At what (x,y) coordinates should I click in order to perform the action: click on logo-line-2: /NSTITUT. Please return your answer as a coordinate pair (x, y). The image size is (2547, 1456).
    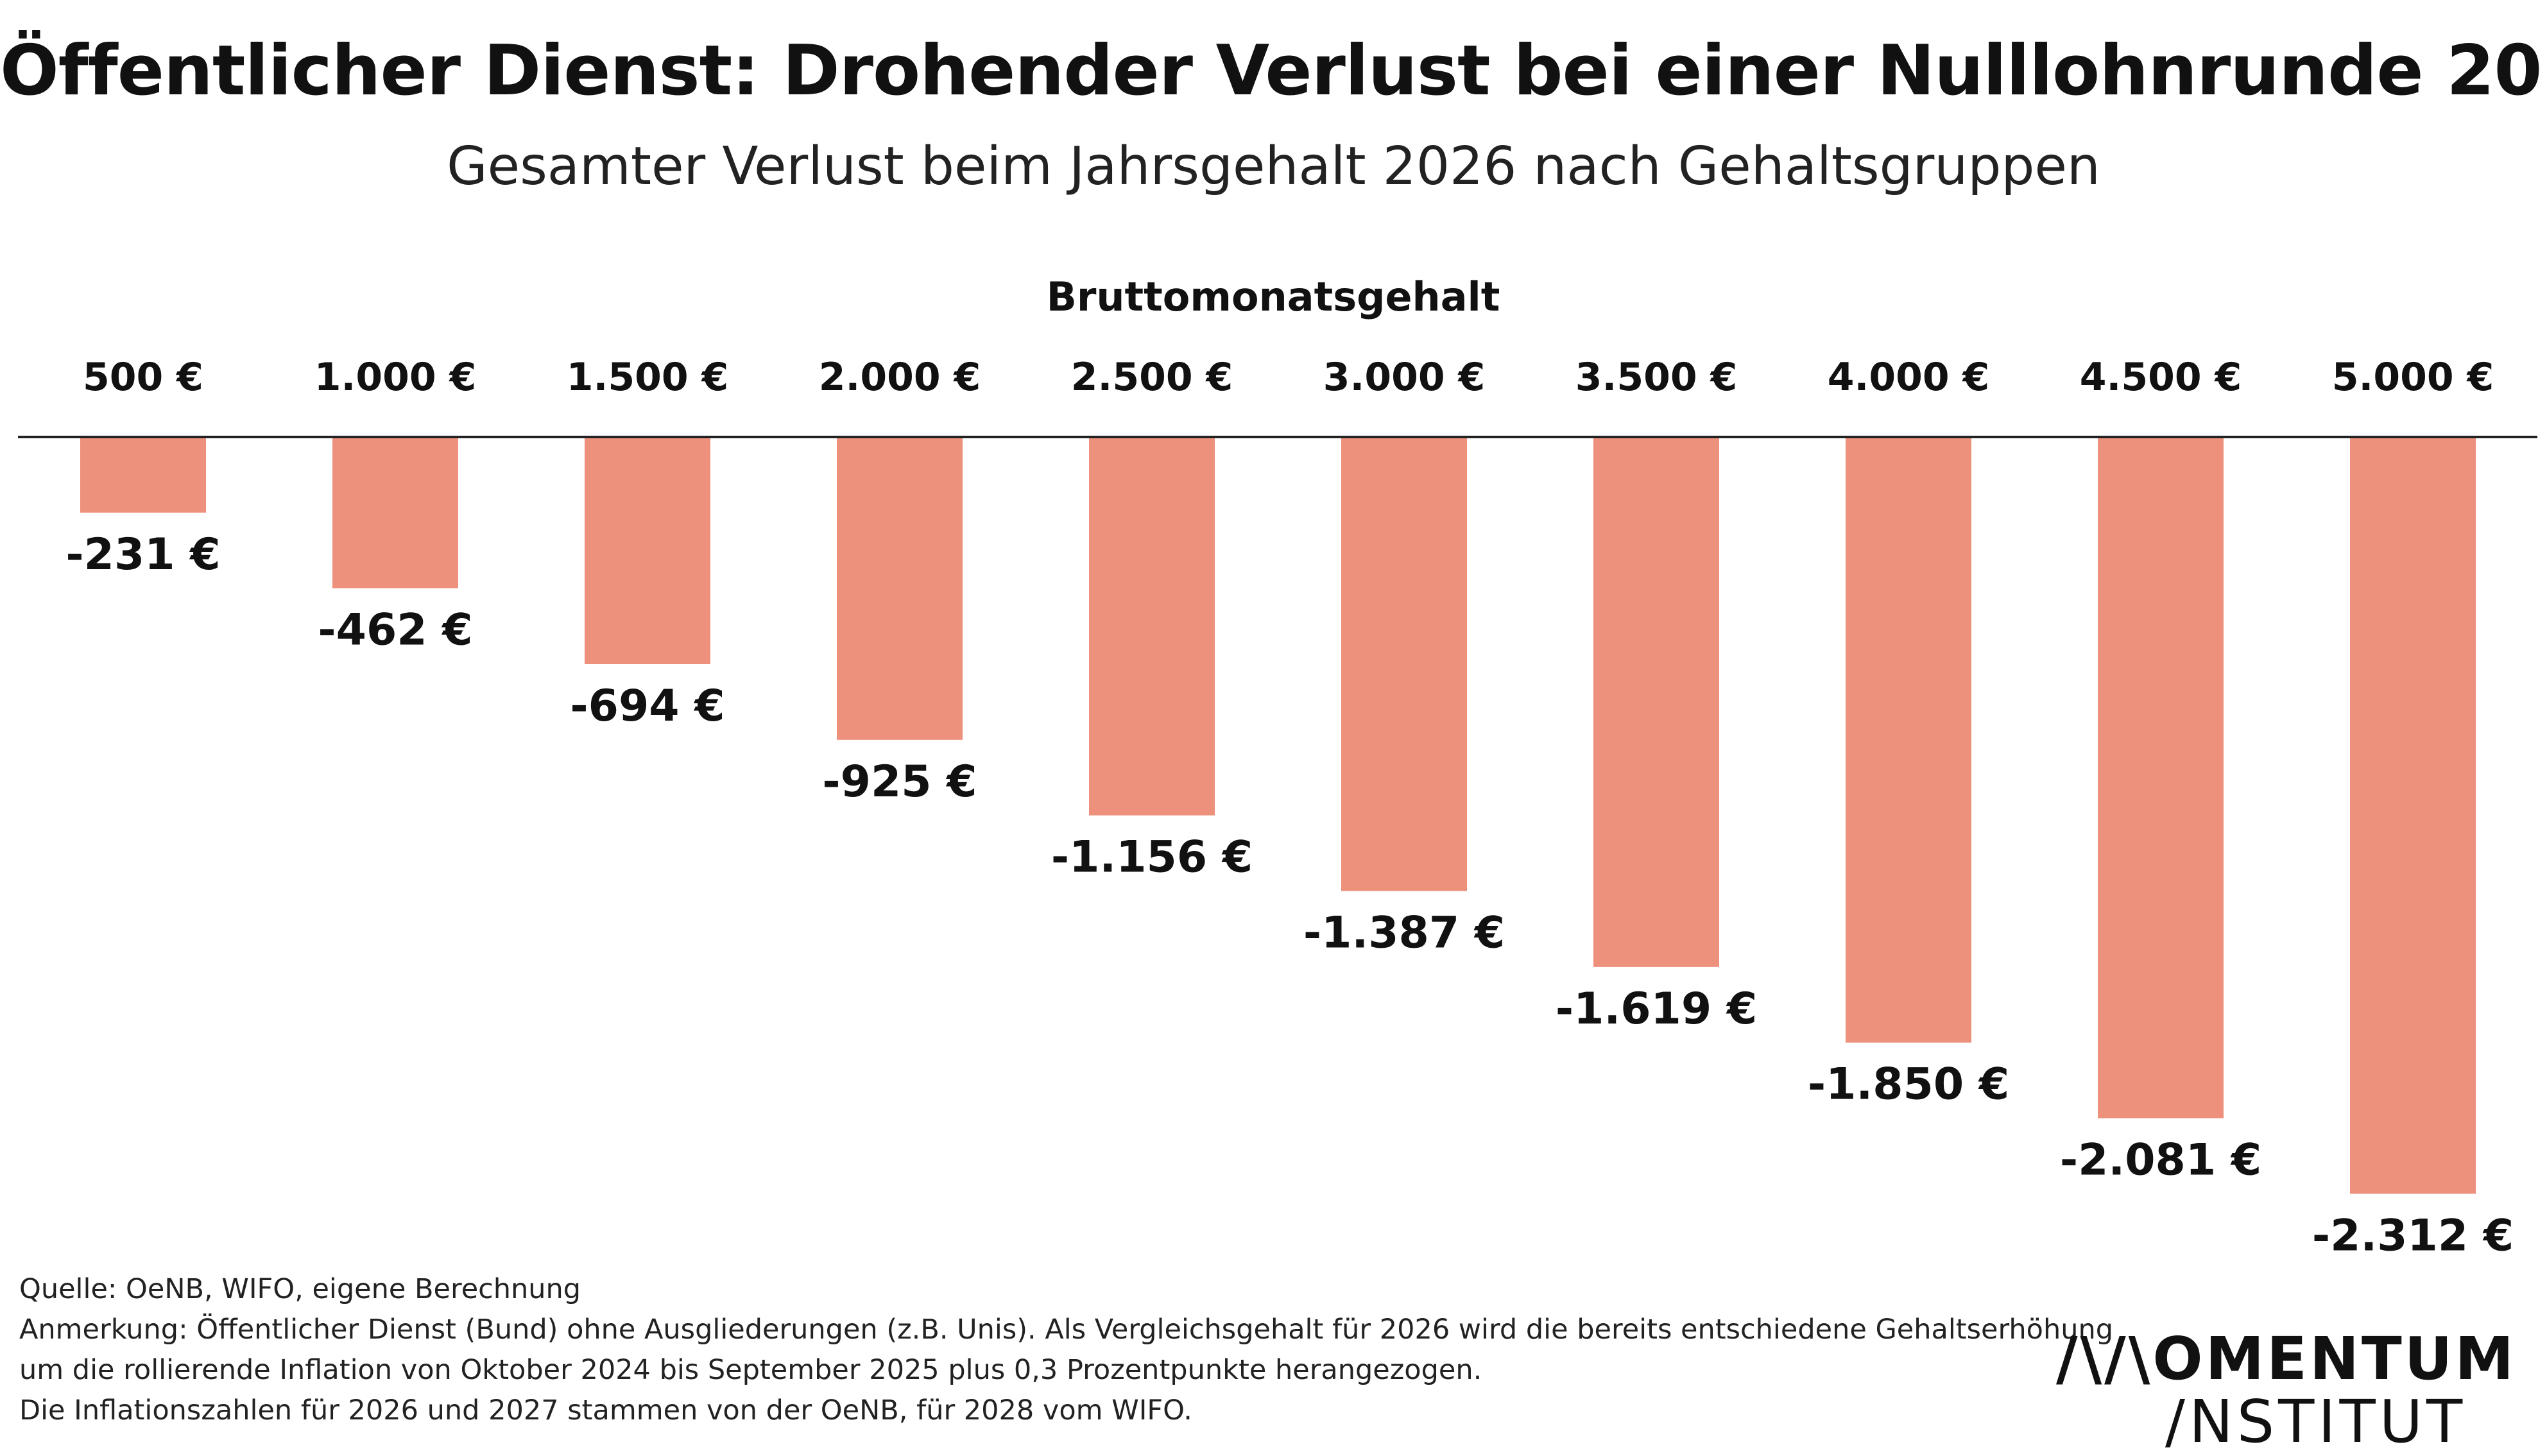
    Looking at the image, I should click on (2316, 1422).